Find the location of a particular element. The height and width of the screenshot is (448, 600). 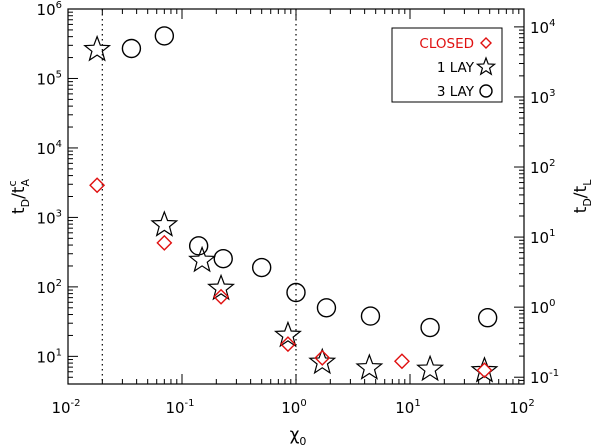

x-tick-label: 10⁰ is located at coordinates (293, 407).